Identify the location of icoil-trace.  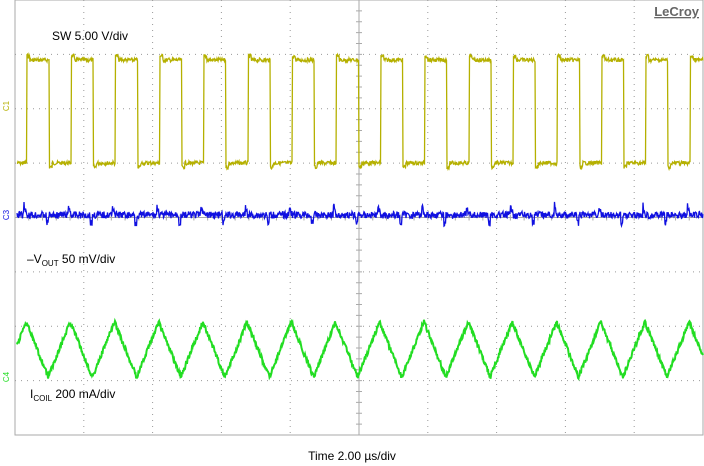
(360, 349).